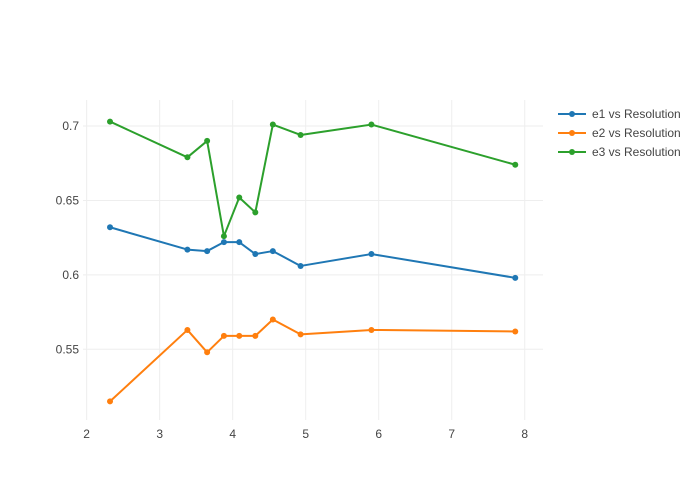  I want to click on x-tick-label: 8, so click(524, 434).